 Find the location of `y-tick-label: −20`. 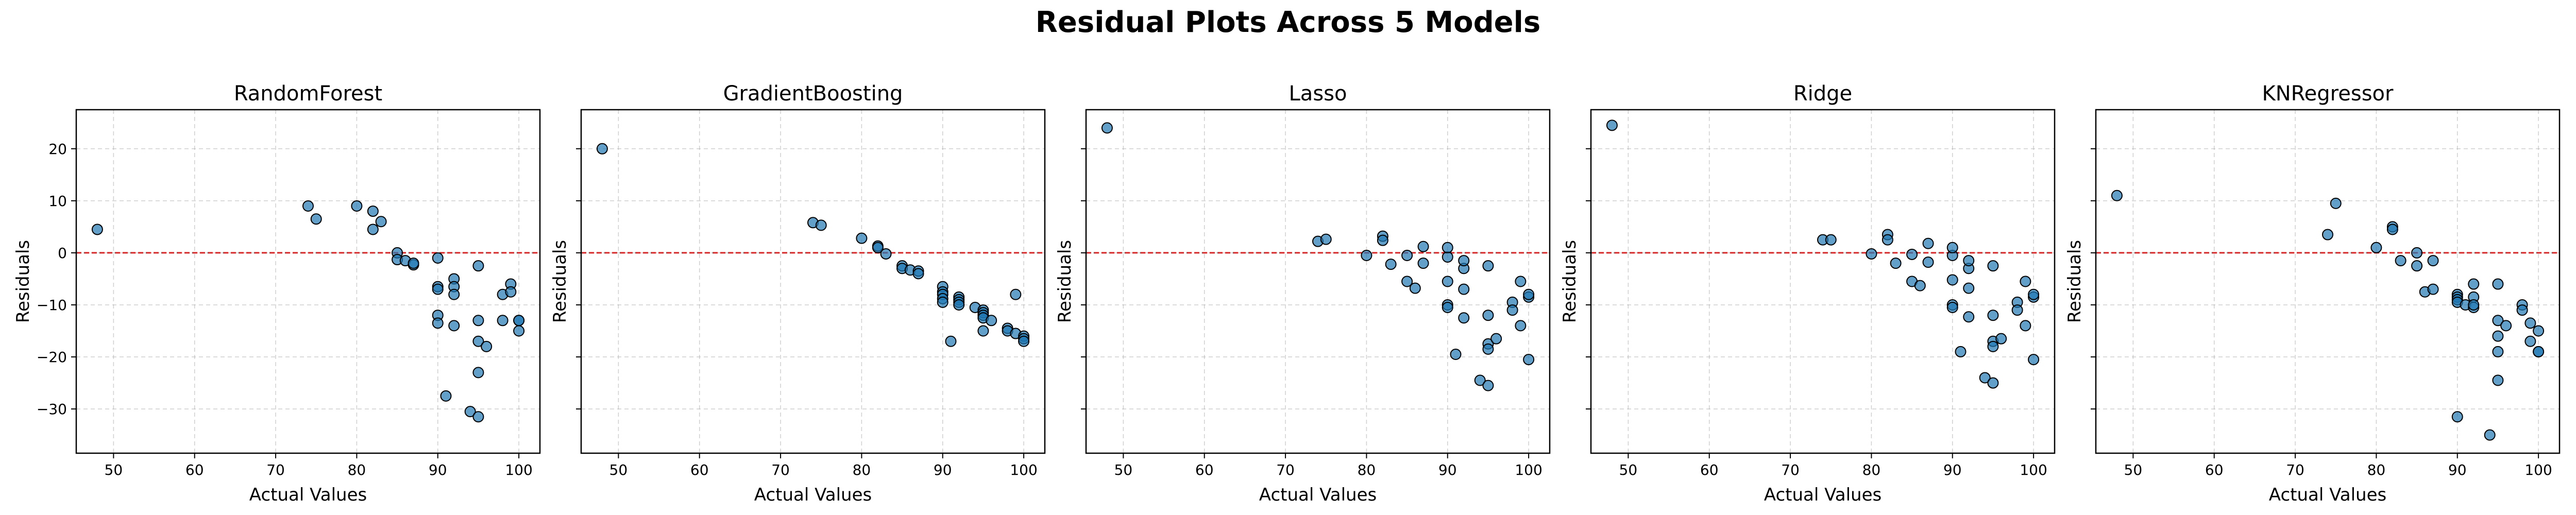

y-tick-label: −20 is located at coordinates (52, 357).